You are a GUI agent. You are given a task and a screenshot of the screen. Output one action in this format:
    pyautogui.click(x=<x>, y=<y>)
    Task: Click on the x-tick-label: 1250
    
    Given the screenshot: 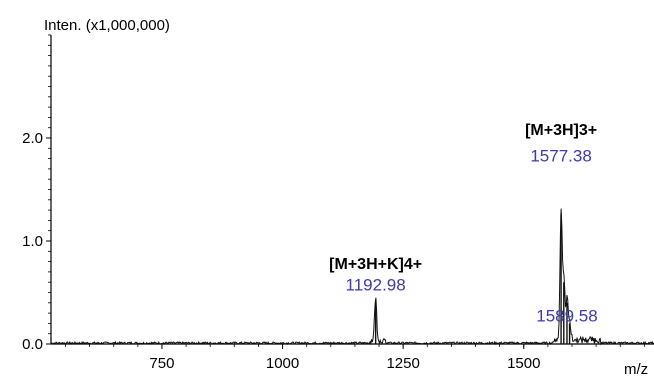 What is the action you would take?
    pyautogui.click(x=402, y=363)
    